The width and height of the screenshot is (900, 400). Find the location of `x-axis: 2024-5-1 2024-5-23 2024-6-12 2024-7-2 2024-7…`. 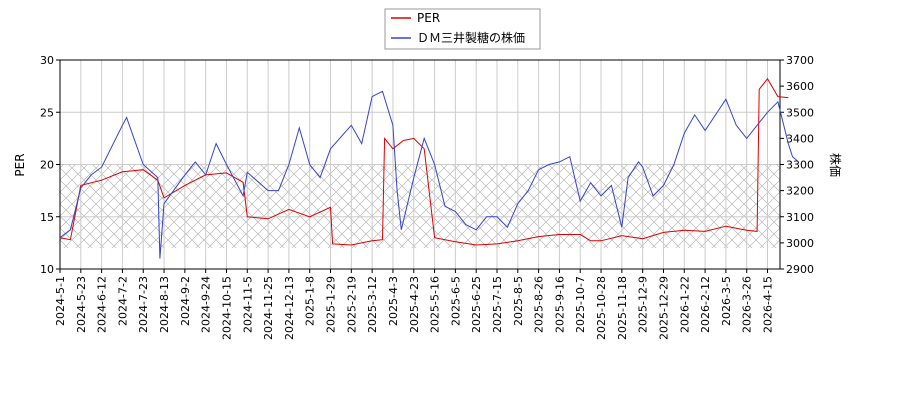

x-axis: 2024-5-1 2024-5-23 2024-6-12 2024-7-2 2024-7… is located at coordinates (414, 304).